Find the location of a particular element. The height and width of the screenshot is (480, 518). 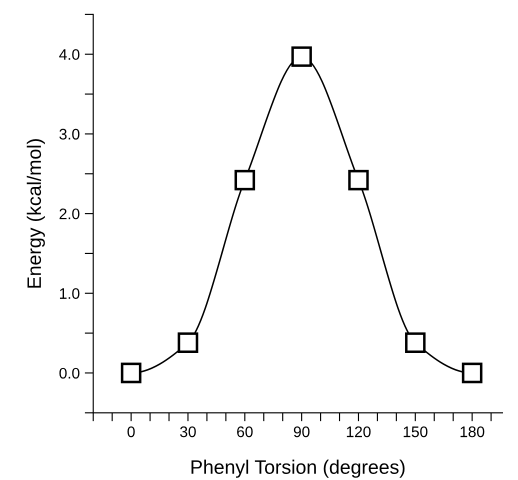

y-tick-label: 4.0 is located at coordinates (69, 54).